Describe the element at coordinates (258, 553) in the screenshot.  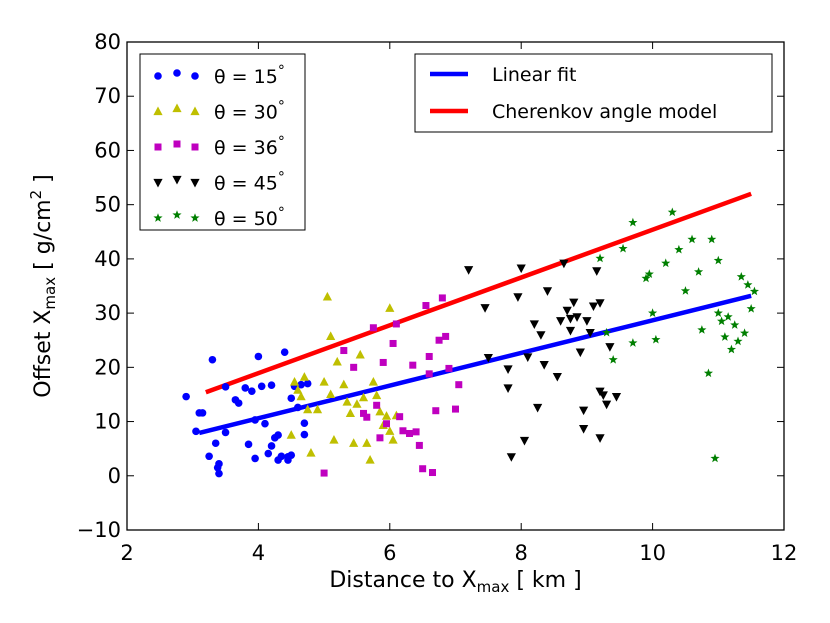
I see `x-tick-label-1: 4` at that location.